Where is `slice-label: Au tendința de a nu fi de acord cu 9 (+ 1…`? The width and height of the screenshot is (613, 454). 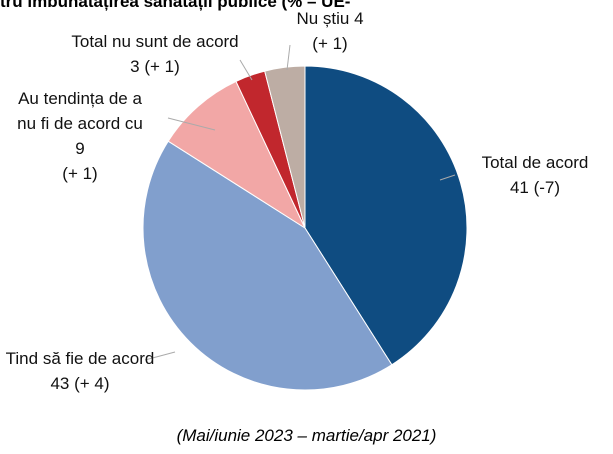 slice-label: Au tendința de a nu fi de acord cu 9 (+ 1… is located at coordinates (80, 136).